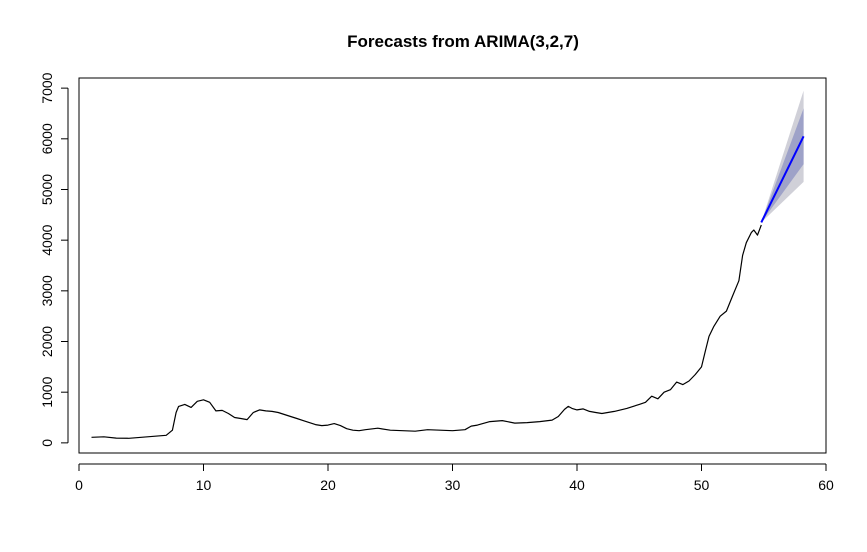 This screenshot has width=867, height=552. What do you see at coordinates (453, 485) in the screenshot?
I see `x-tick-label: 30` at bounding box center [453, 485].